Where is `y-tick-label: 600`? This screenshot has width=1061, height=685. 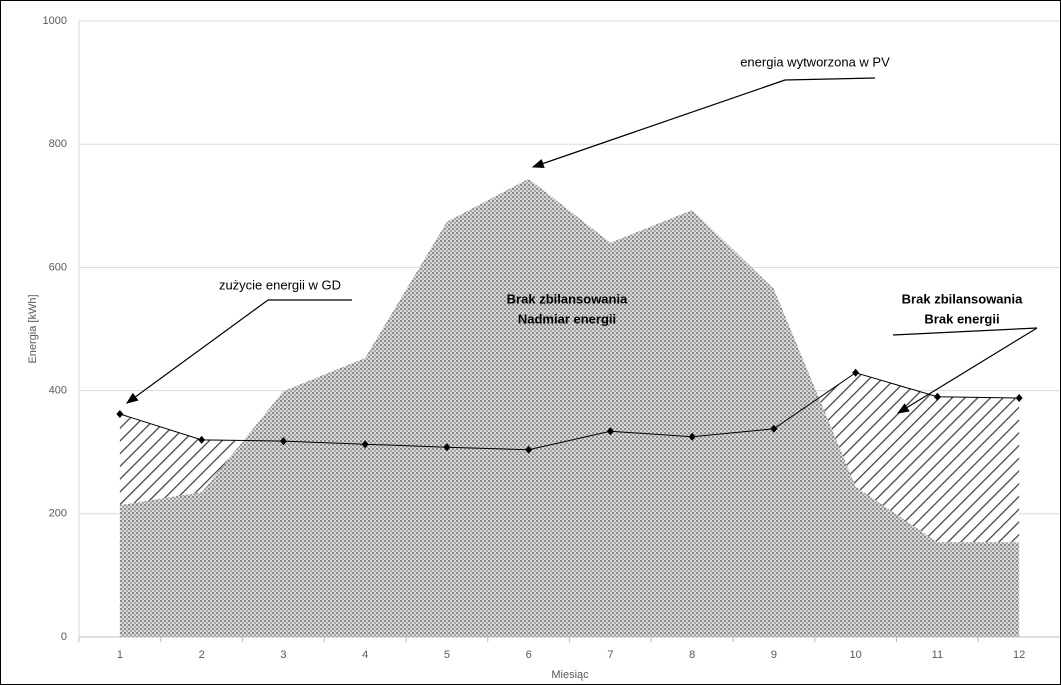
y-tick-label: 600 is located at coordinates (58, 267).